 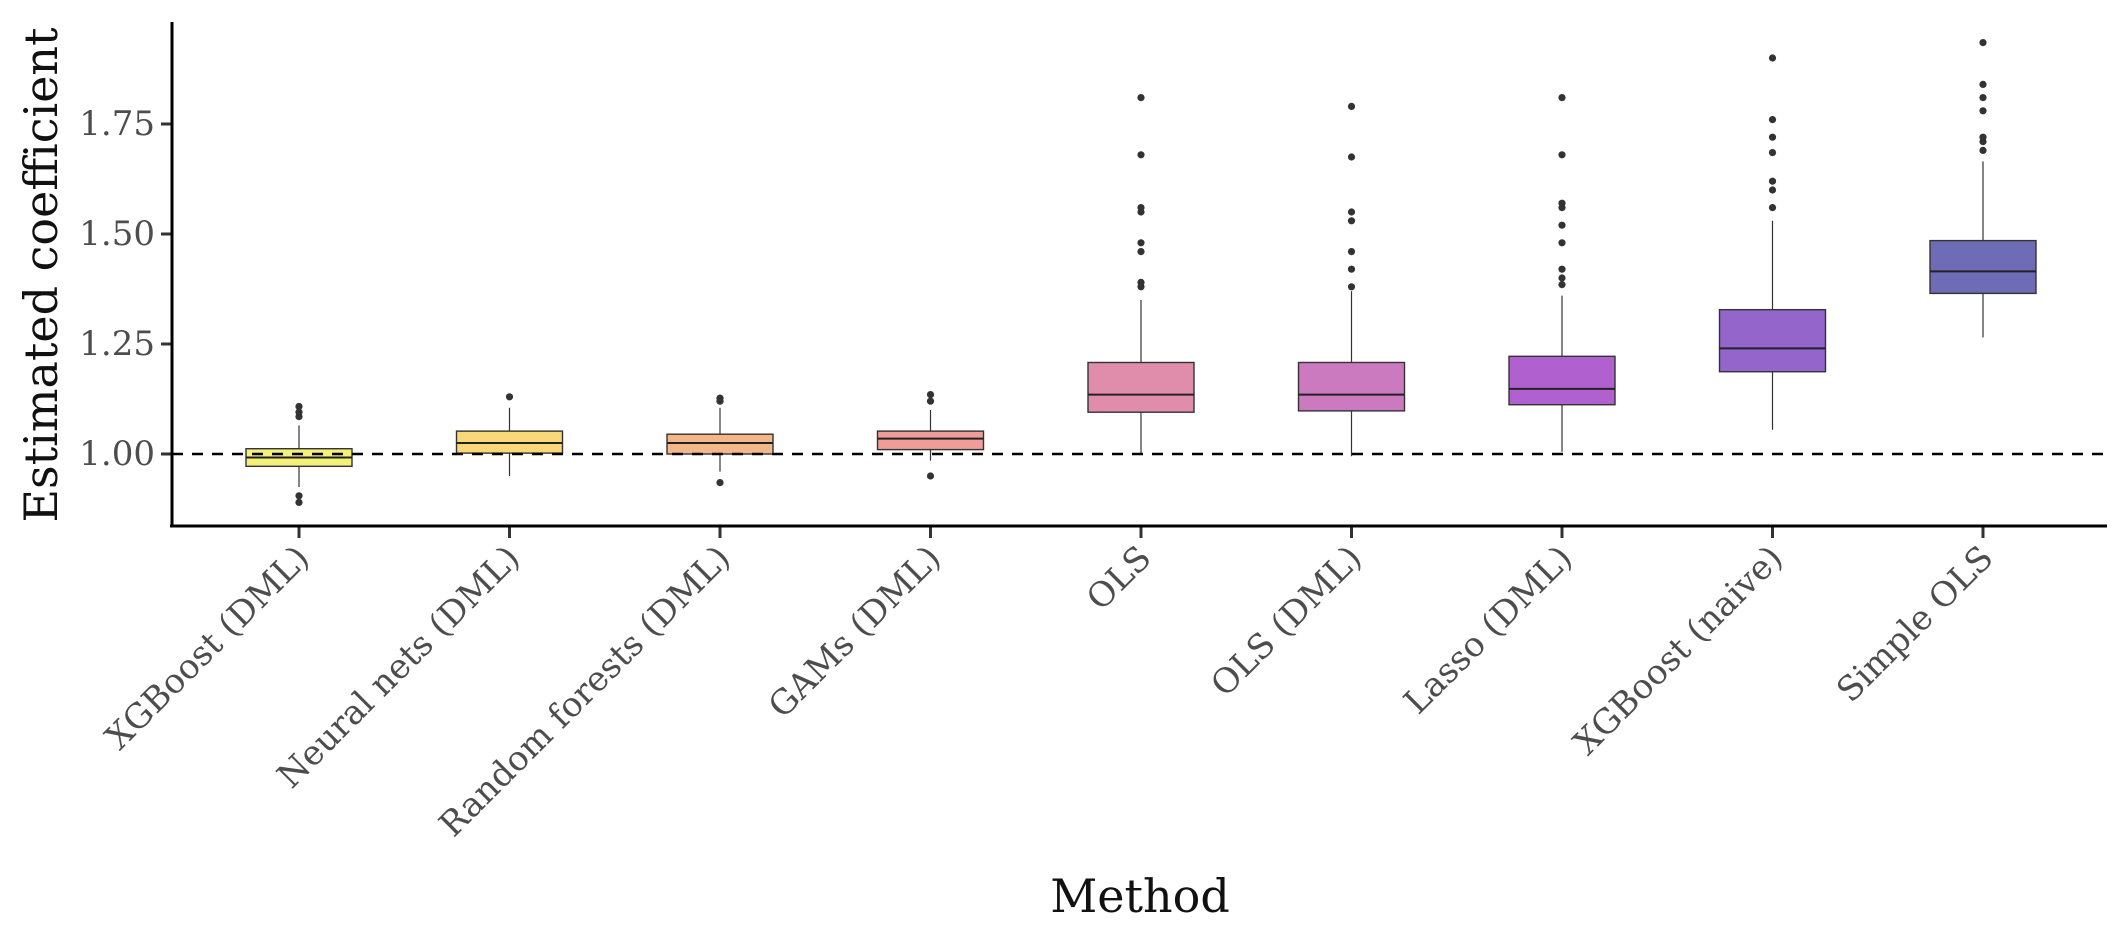 I want to click on y-axis-ticks: 1.00 1.25 1.50 1.75, so click(x=125, y=289).